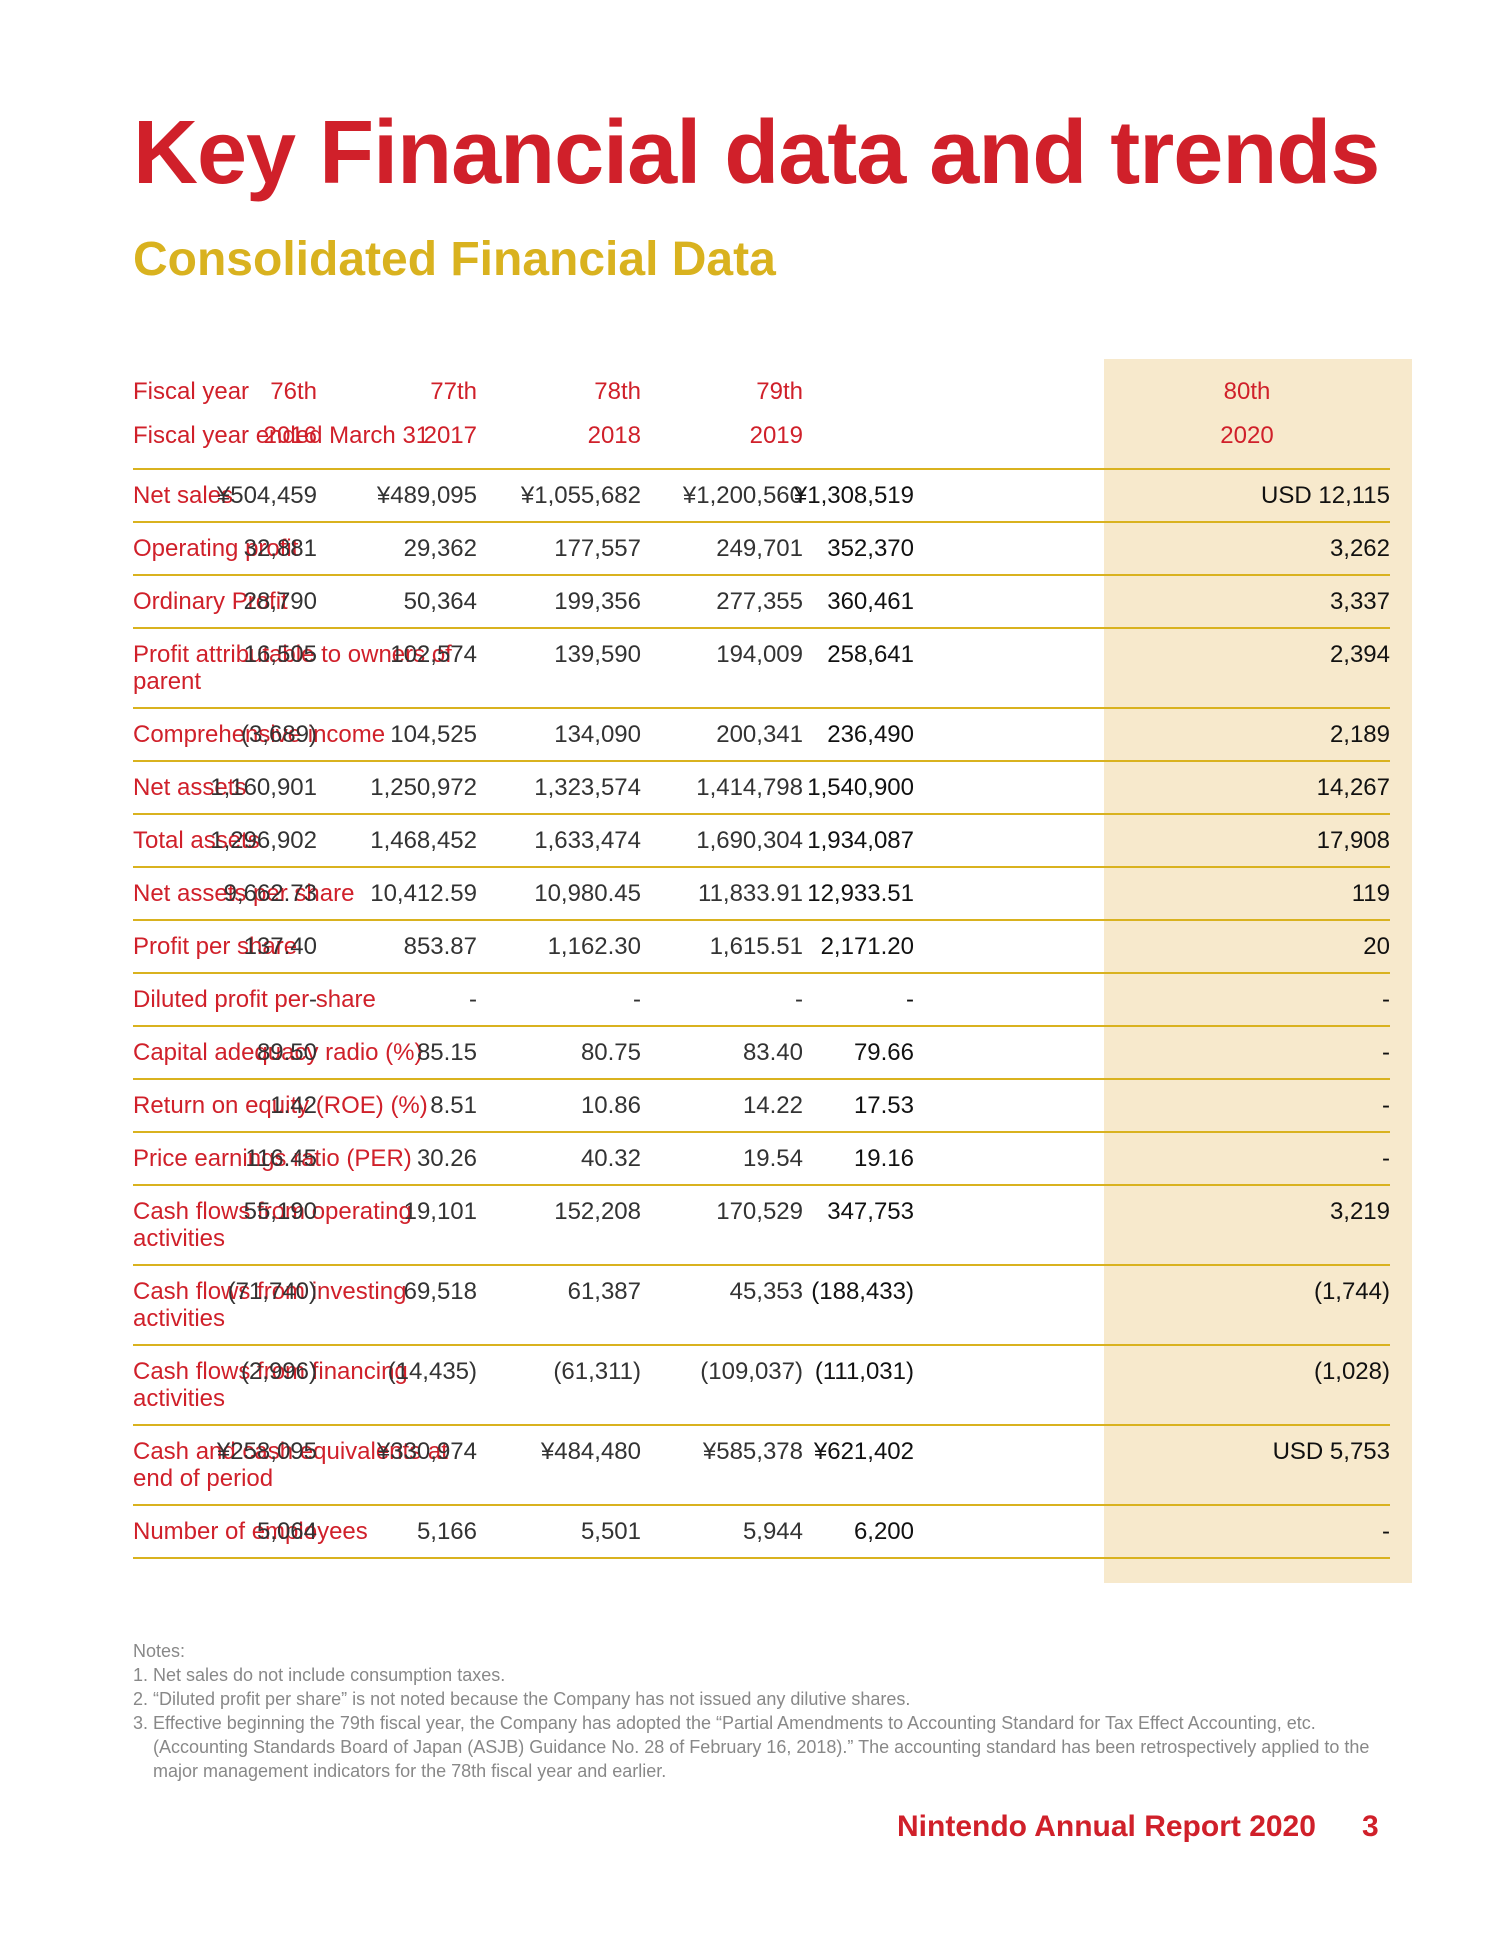  What do you see at coordinates (1247, 435) in the screenshot?
I see `header-year-2020: 2020` at bounding box center [1247, 435].